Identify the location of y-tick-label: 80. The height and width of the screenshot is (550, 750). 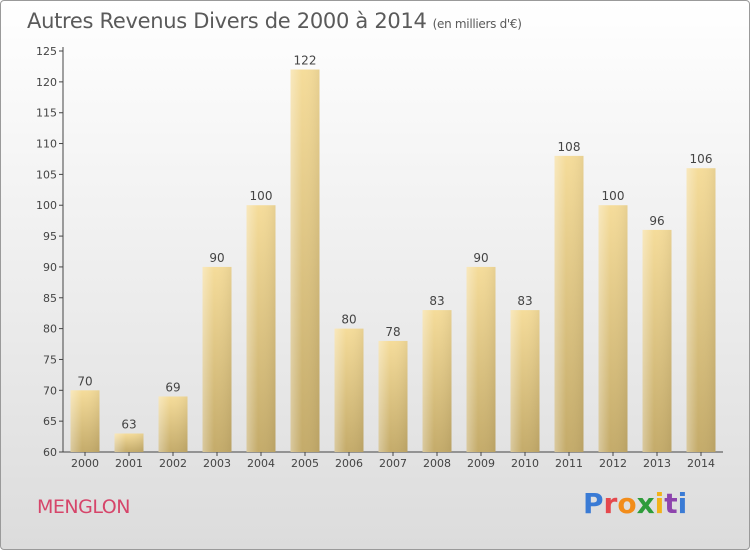
(50, 329).